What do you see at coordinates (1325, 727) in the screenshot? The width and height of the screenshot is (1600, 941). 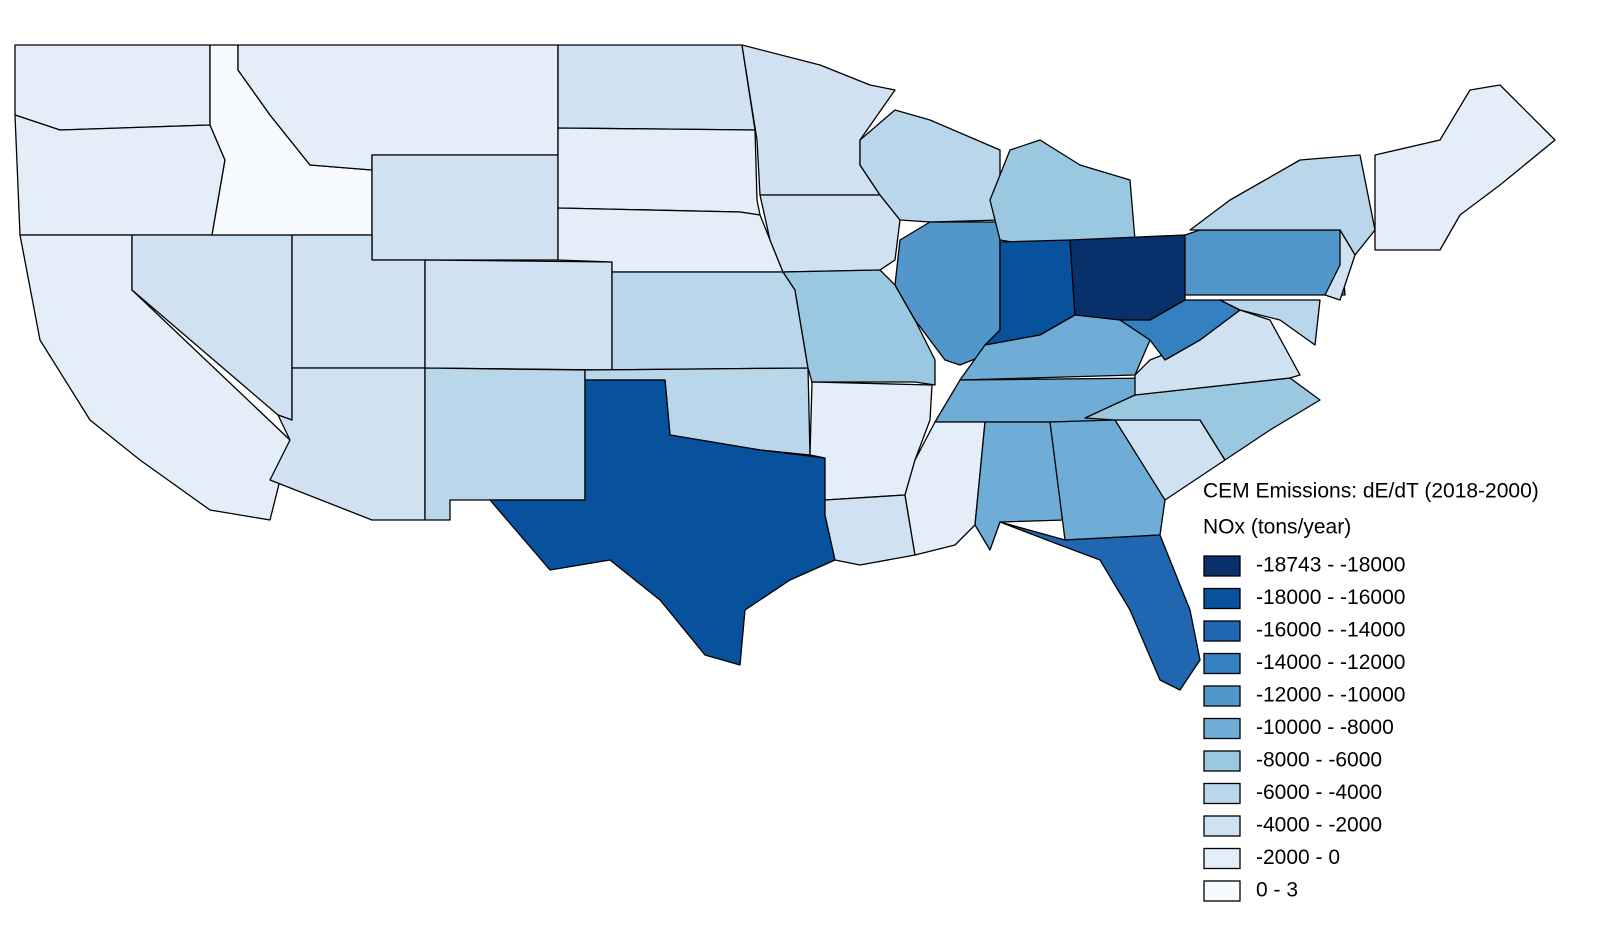 I see `legend-label: -10000 - -8000` at bounding box center [1325, 727].